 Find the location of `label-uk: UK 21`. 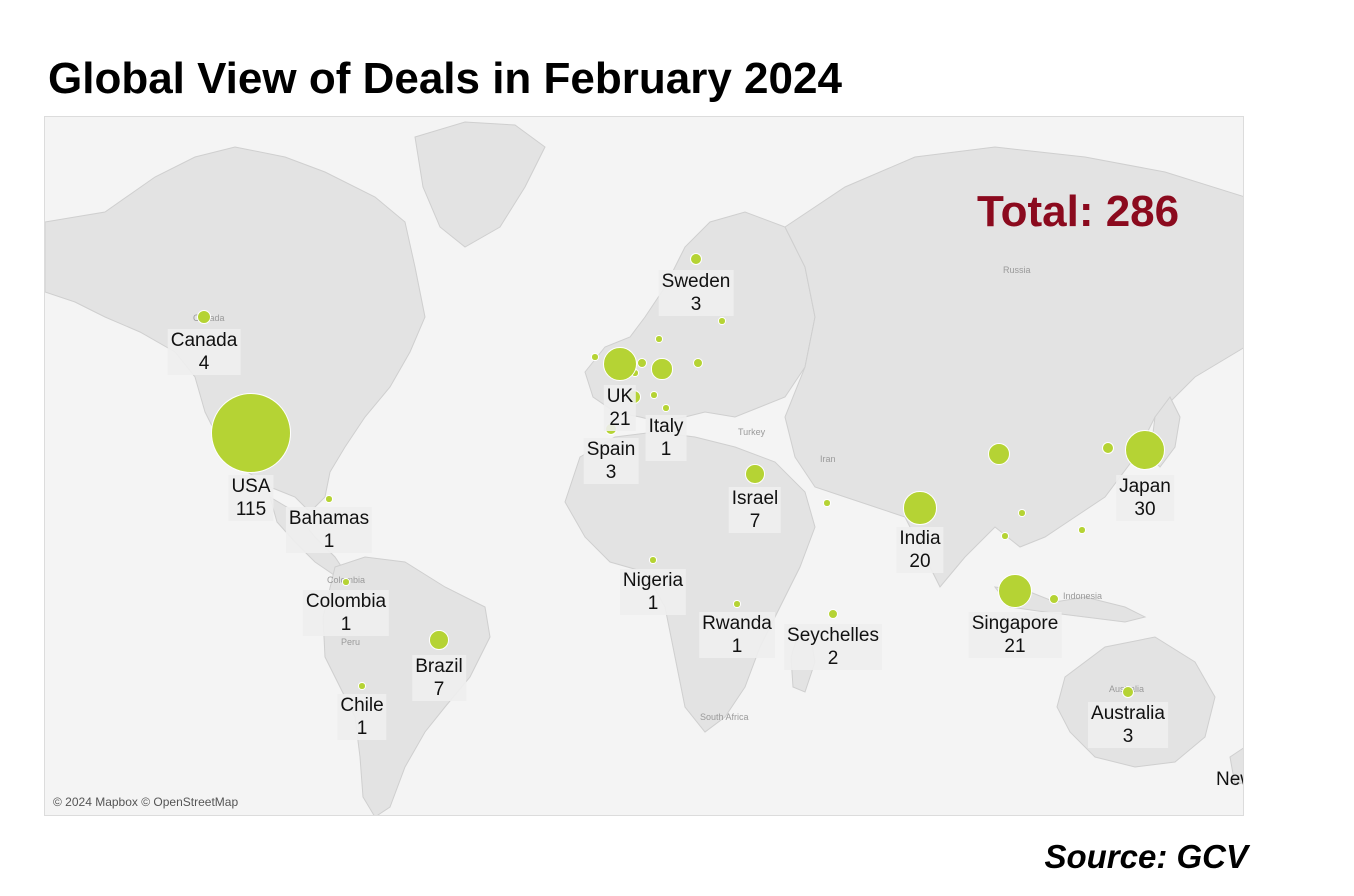

label-uk: UK 21 is located at coordinates (620, 408).